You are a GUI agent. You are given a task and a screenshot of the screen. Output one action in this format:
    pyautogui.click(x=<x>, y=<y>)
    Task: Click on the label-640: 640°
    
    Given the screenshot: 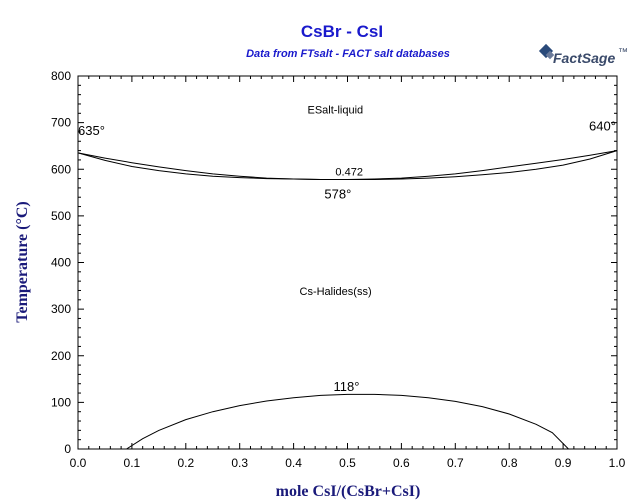 What is the action you would take?
    pyautogui.click(x=602, y=126)
    